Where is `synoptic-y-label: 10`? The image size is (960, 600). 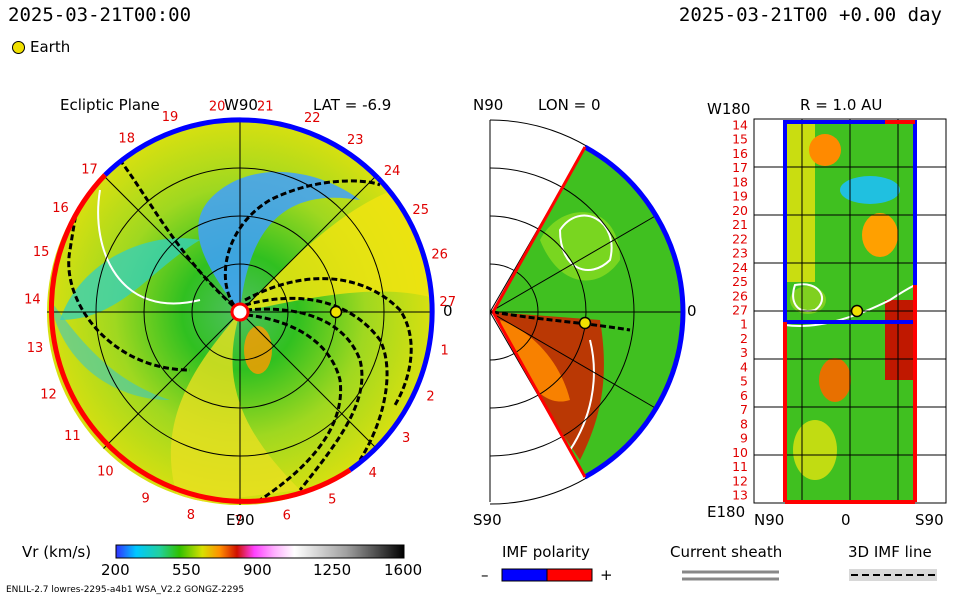 synoptic-y-label: 10 is located at coordinates (740, 452).